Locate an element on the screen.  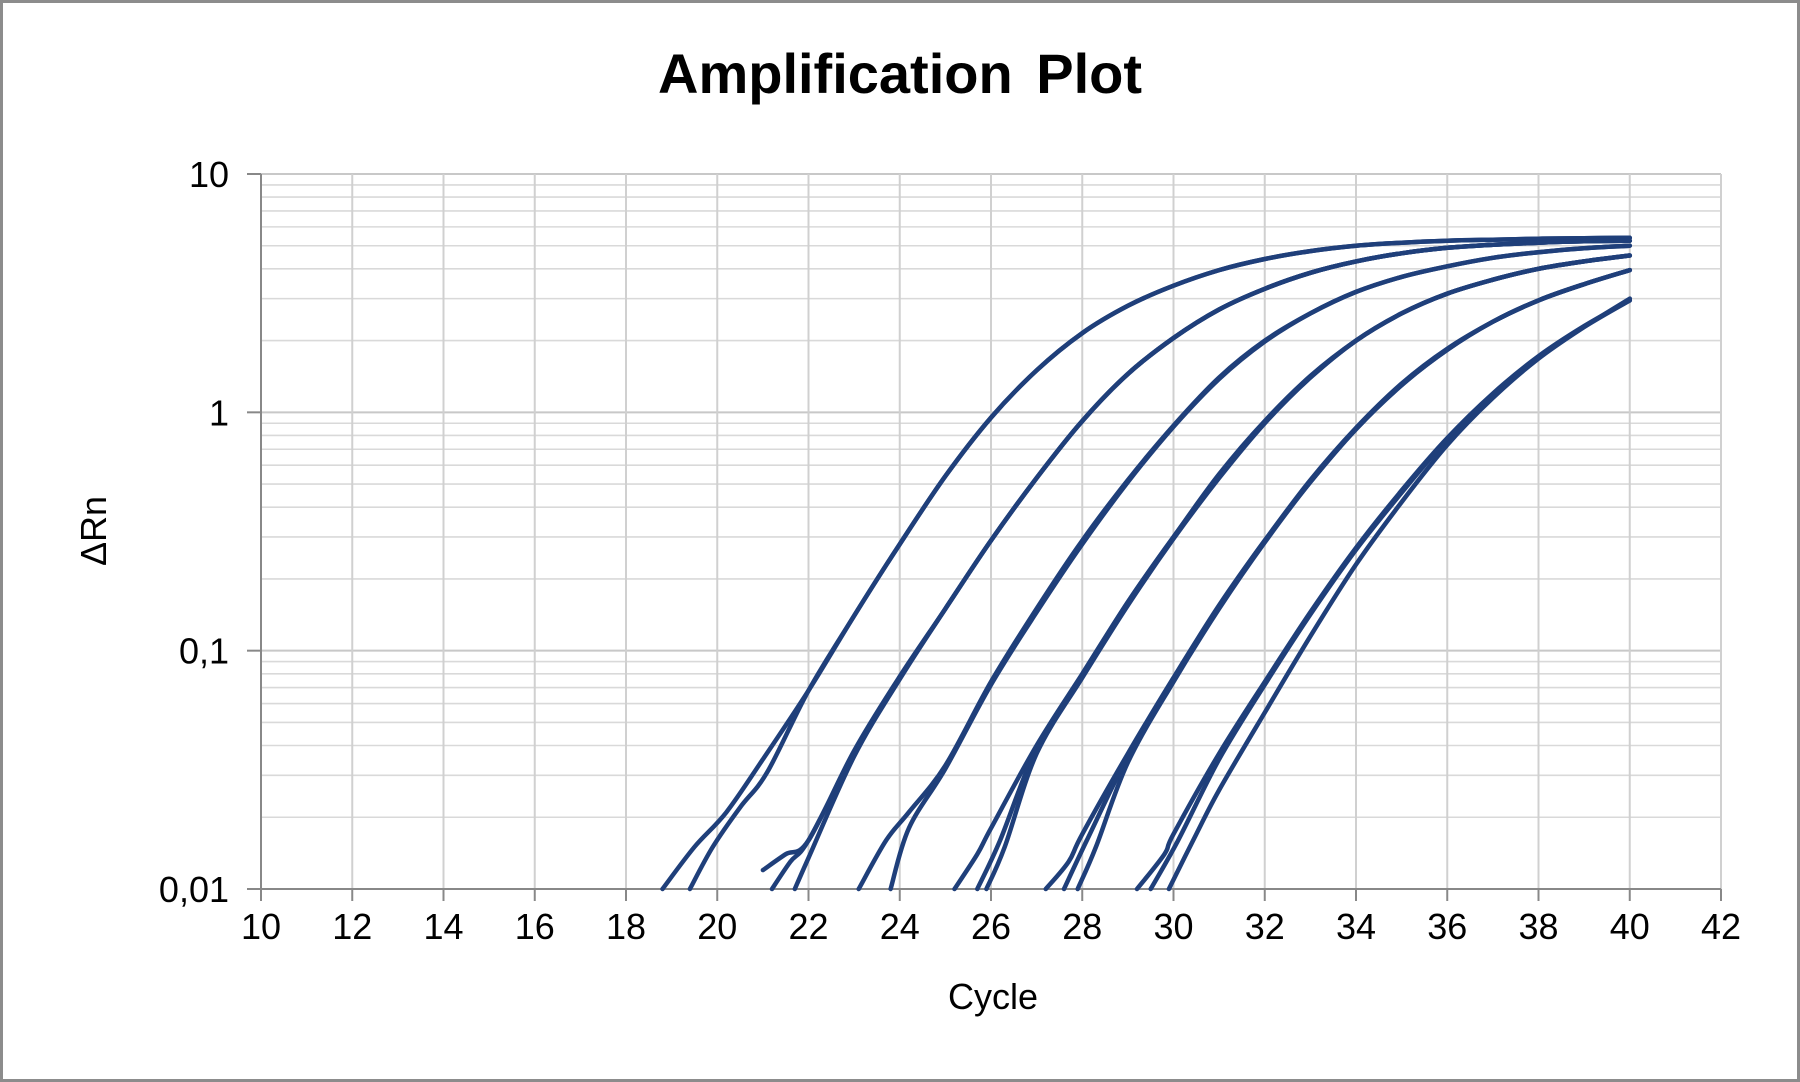
x-tick-label: 14 is located at coordinates (443, 926).